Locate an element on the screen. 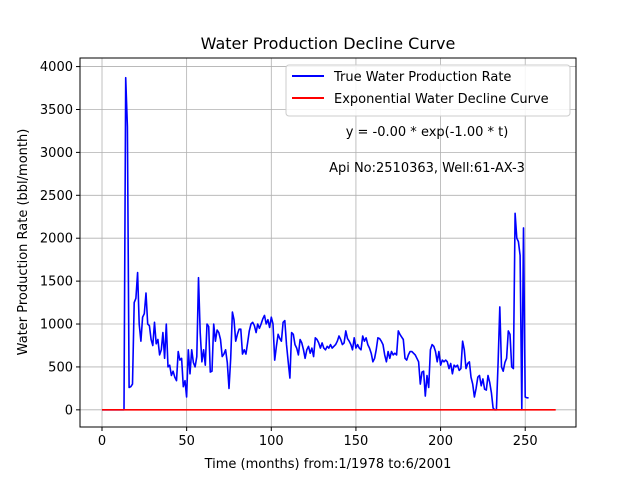  chart-title: Water Production Decline Curve is located at coordinates (328, 43).